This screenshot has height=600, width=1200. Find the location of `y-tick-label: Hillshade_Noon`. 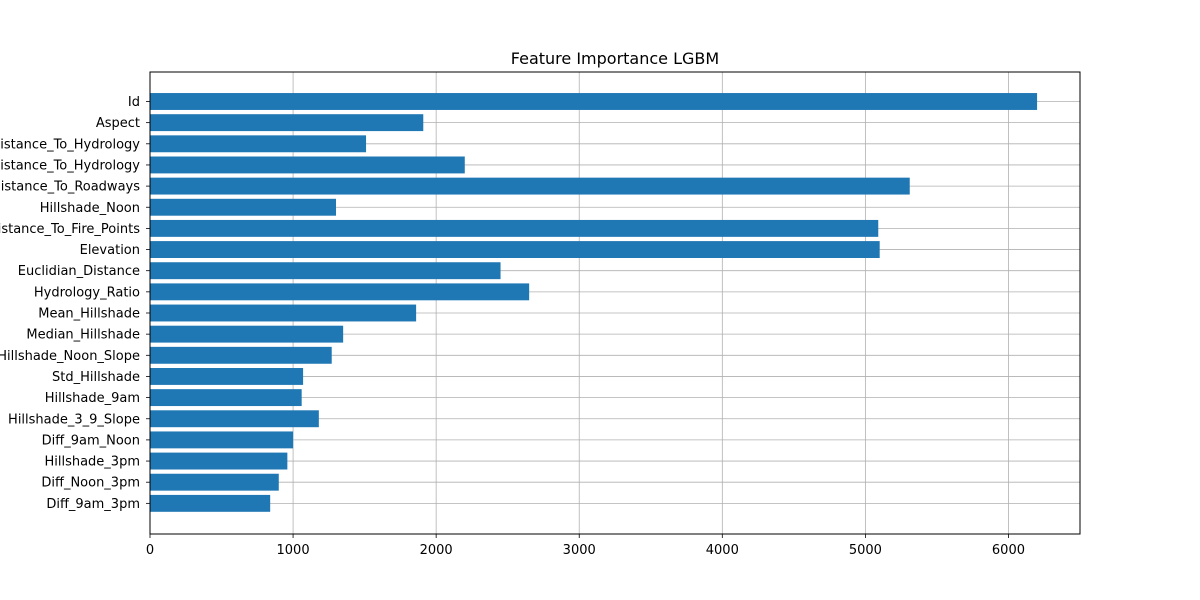

y-tick-label: Hillshade_Noon is located at coordinates (90, 208).